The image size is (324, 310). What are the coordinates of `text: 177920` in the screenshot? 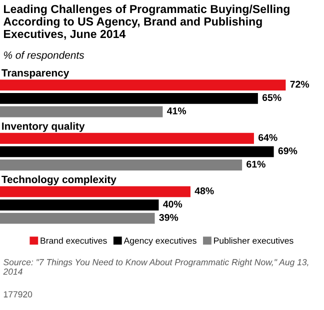 It's located at (18, 294).